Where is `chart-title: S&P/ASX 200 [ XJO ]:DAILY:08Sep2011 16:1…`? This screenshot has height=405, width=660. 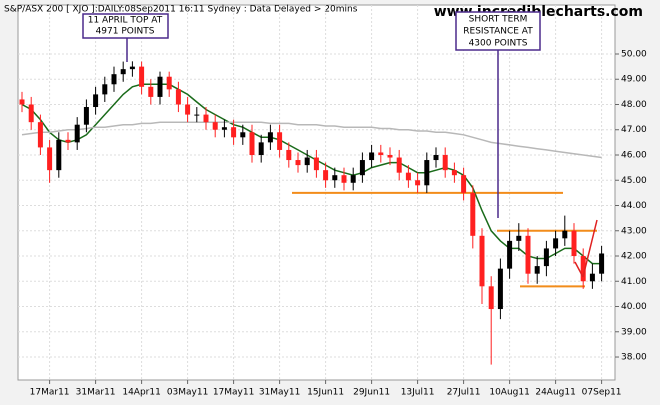
chart-title: S&P/ASX 200 [ XJO ]:DAILY:08Sep2011 16:1… is located at coordinates (181, 10).